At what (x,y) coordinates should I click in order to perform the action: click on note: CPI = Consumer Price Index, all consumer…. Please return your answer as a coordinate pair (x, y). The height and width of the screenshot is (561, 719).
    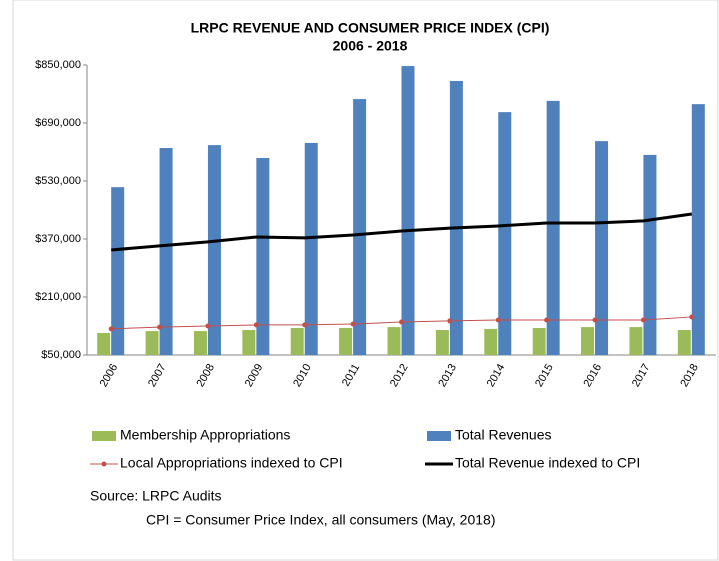
    Looking at the image, I should click on (321, 520).